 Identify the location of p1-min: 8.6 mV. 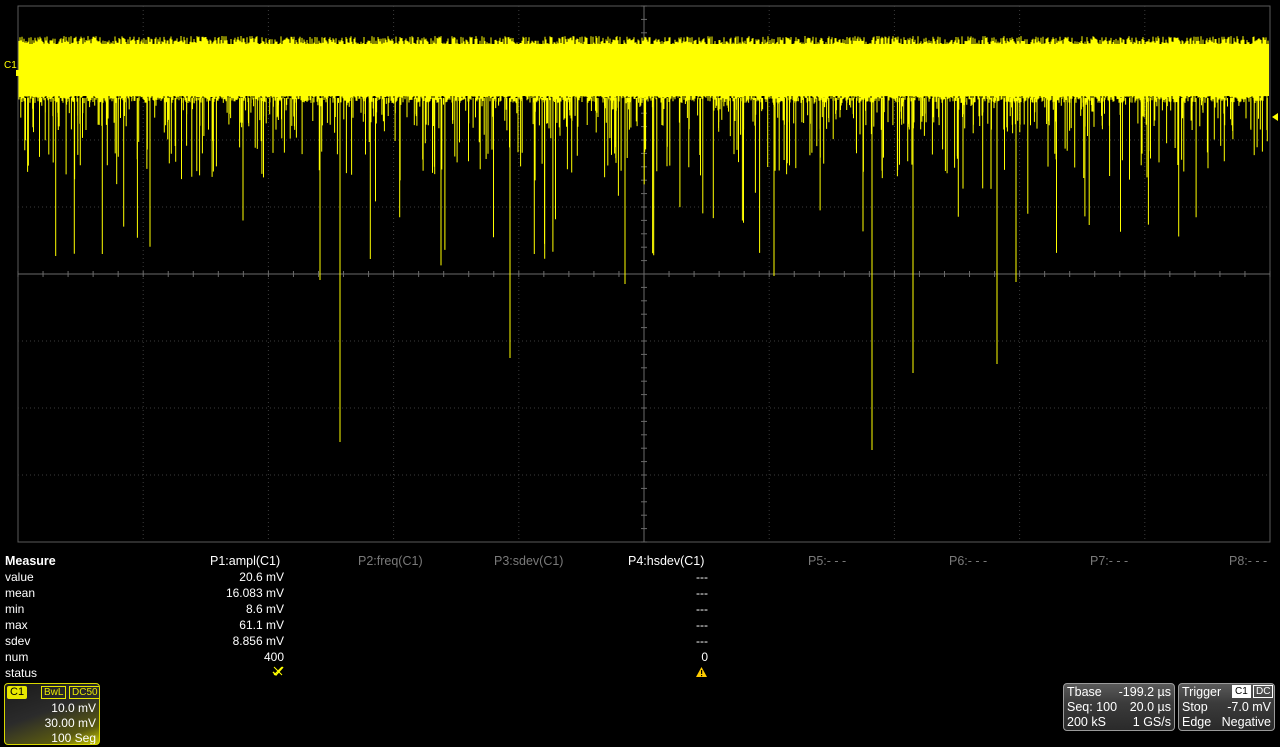
(264, 609).